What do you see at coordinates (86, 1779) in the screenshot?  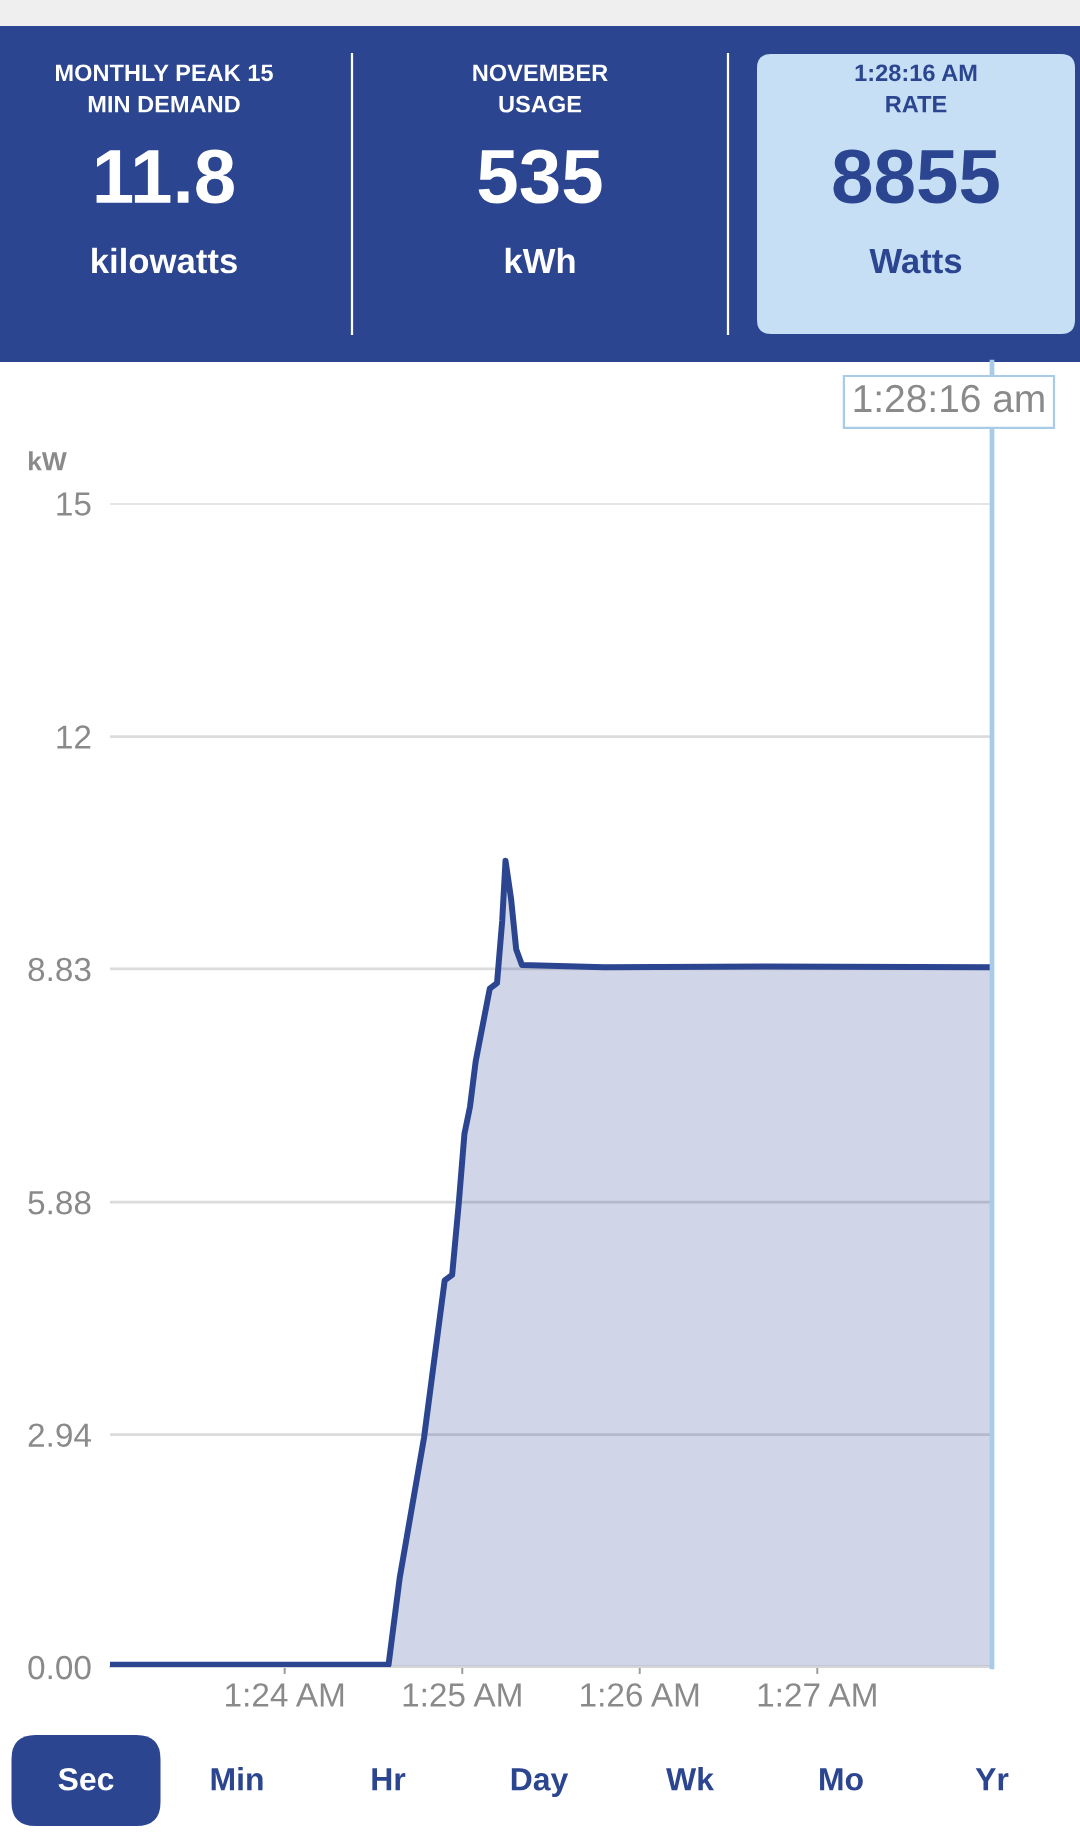 I see `category-label: Sec` at bounding box center [86, 1779].